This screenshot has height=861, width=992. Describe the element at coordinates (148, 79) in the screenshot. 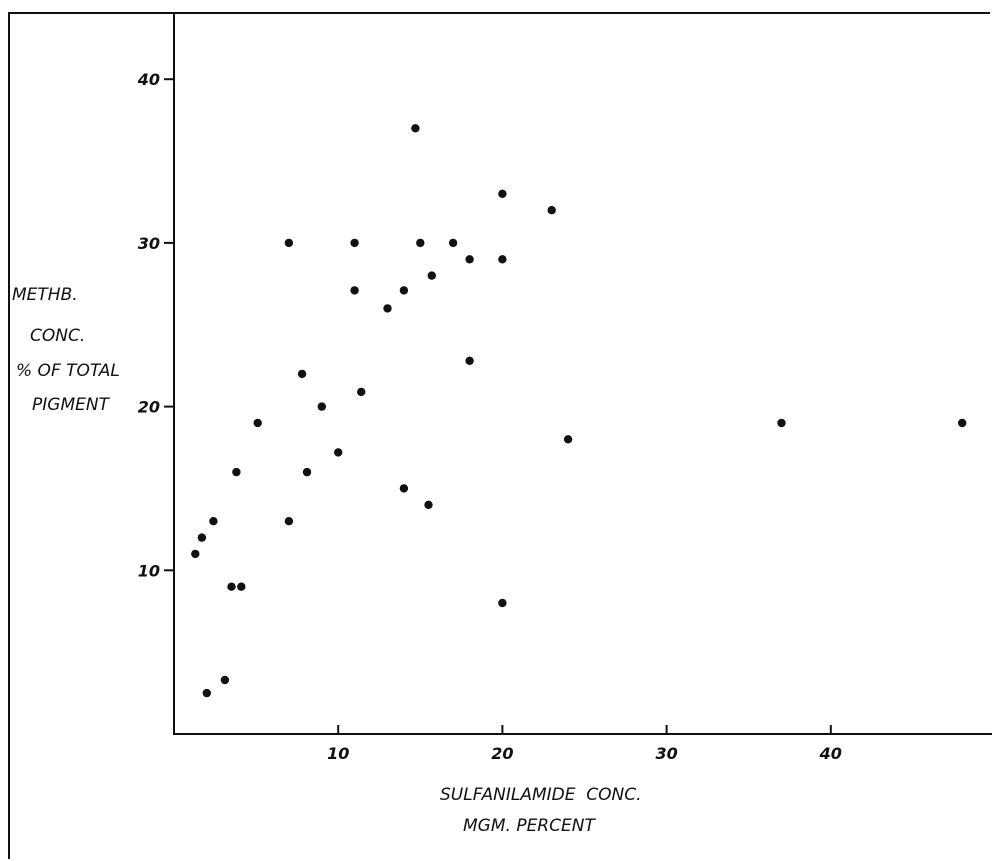

I see `y-tick-label: 40` at that location.